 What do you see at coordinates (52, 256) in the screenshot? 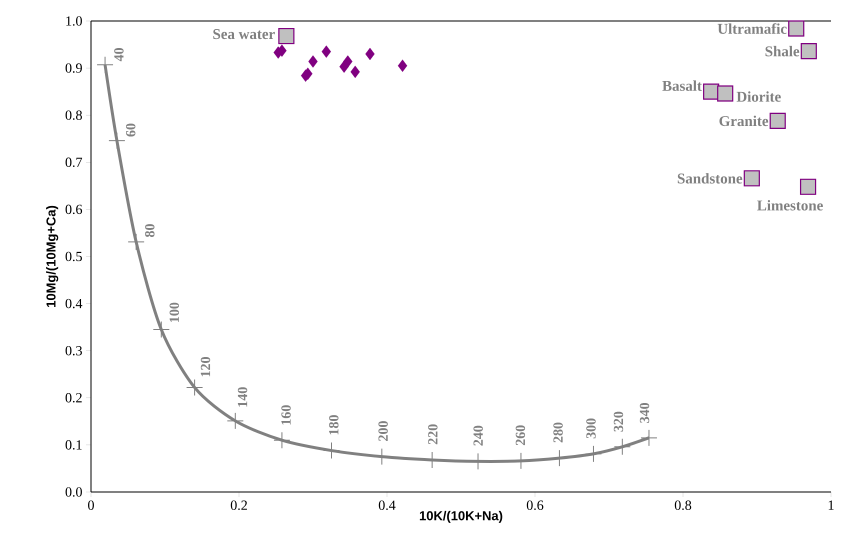
I see `y-axis-title: 10Mg/(10Mg+Ca)` at bounding box center [52, 256].